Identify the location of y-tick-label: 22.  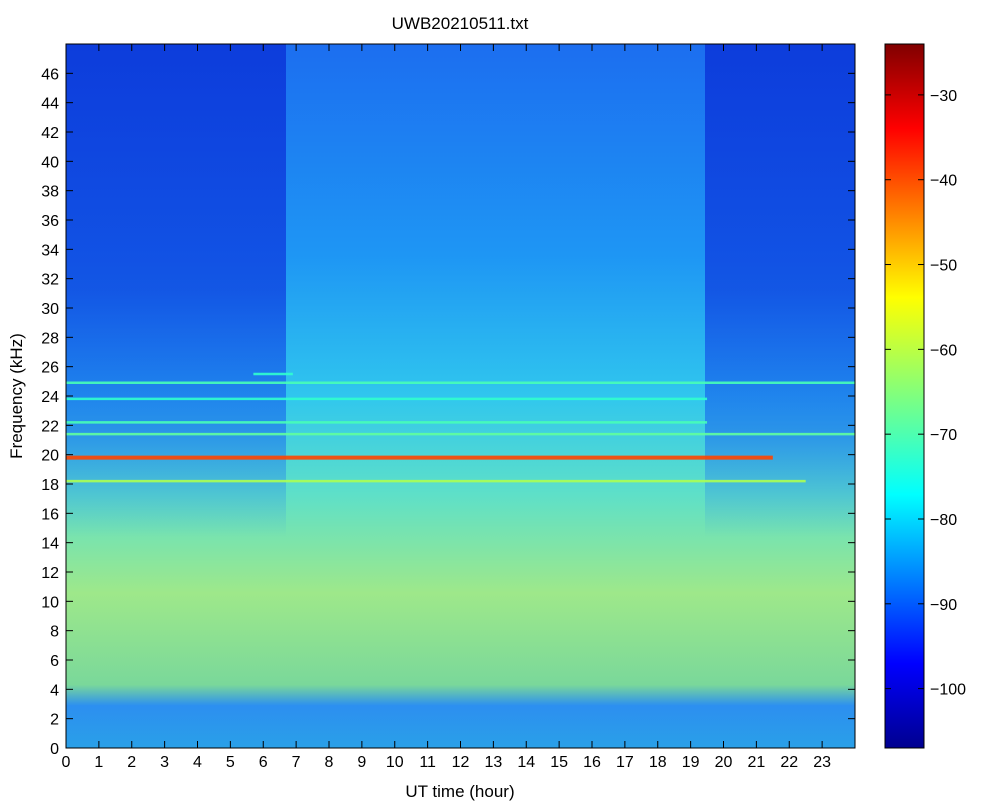
(50, 426).